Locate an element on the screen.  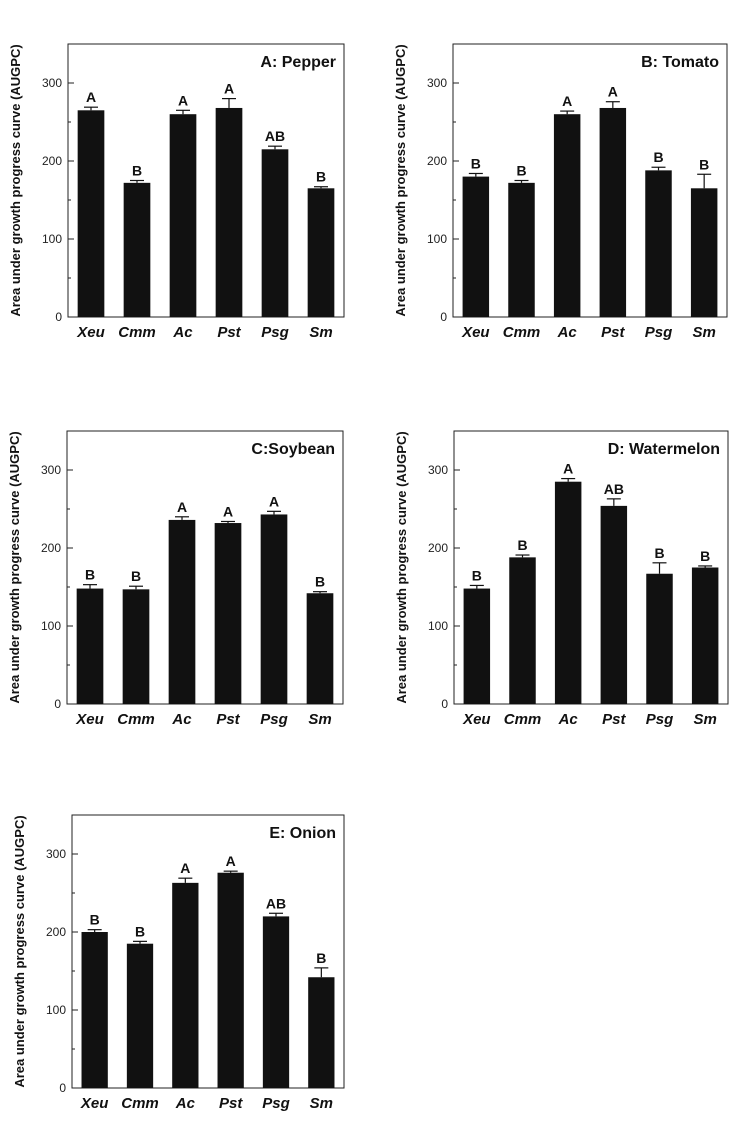
chart-title: E: Onion is located at coordinates (302, 833).